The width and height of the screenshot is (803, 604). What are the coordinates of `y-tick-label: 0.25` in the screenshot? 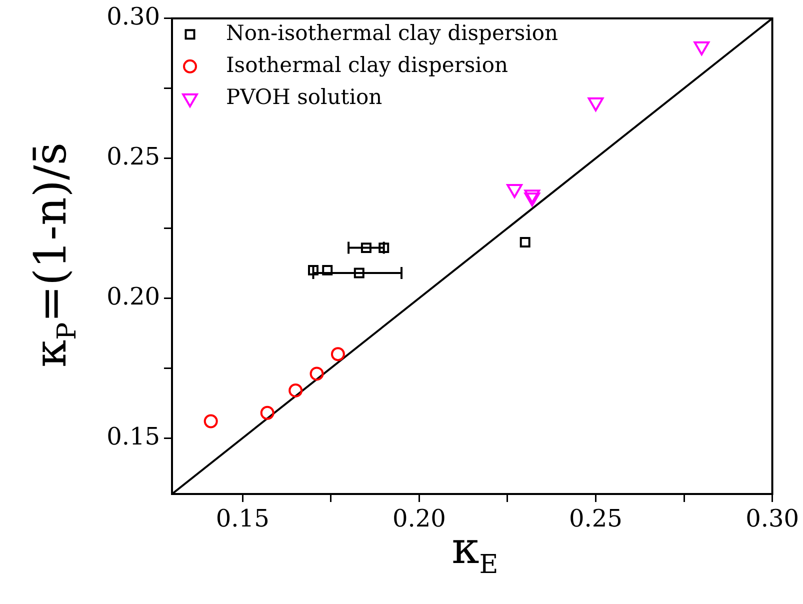 It's located at (133, 156).